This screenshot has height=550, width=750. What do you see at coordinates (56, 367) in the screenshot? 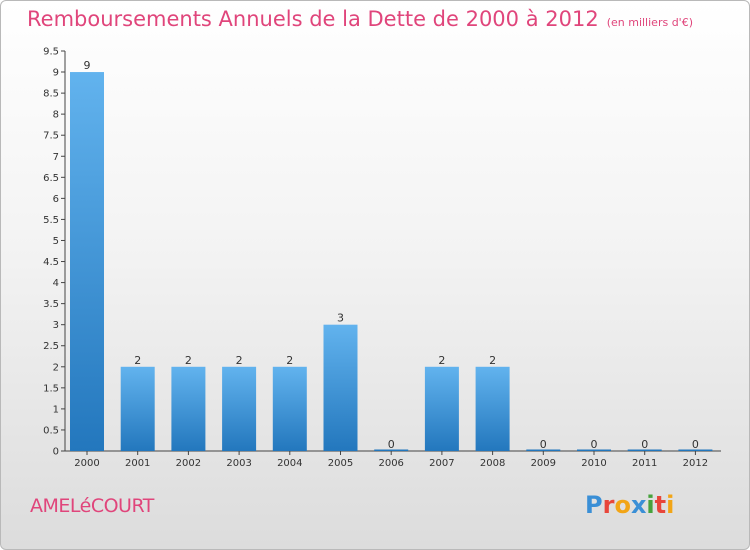
I see `y-tick-label: 2` at bounding box center [56, 367].